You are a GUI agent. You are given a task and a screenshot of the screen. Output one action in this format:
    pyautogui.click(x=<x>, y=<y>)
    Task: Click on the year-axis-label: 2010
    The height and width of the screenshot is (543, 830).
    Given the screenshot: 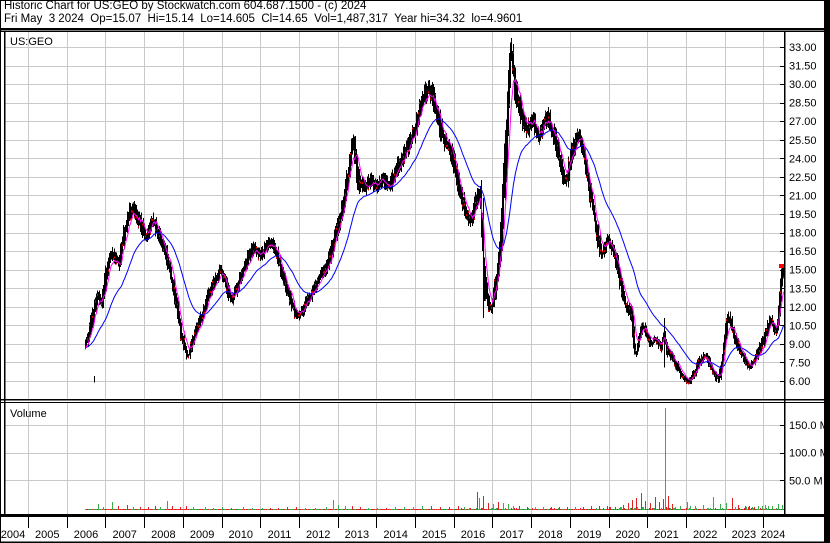 What is the action you would take?
    pyautogui.click(x=241, y=535)
    